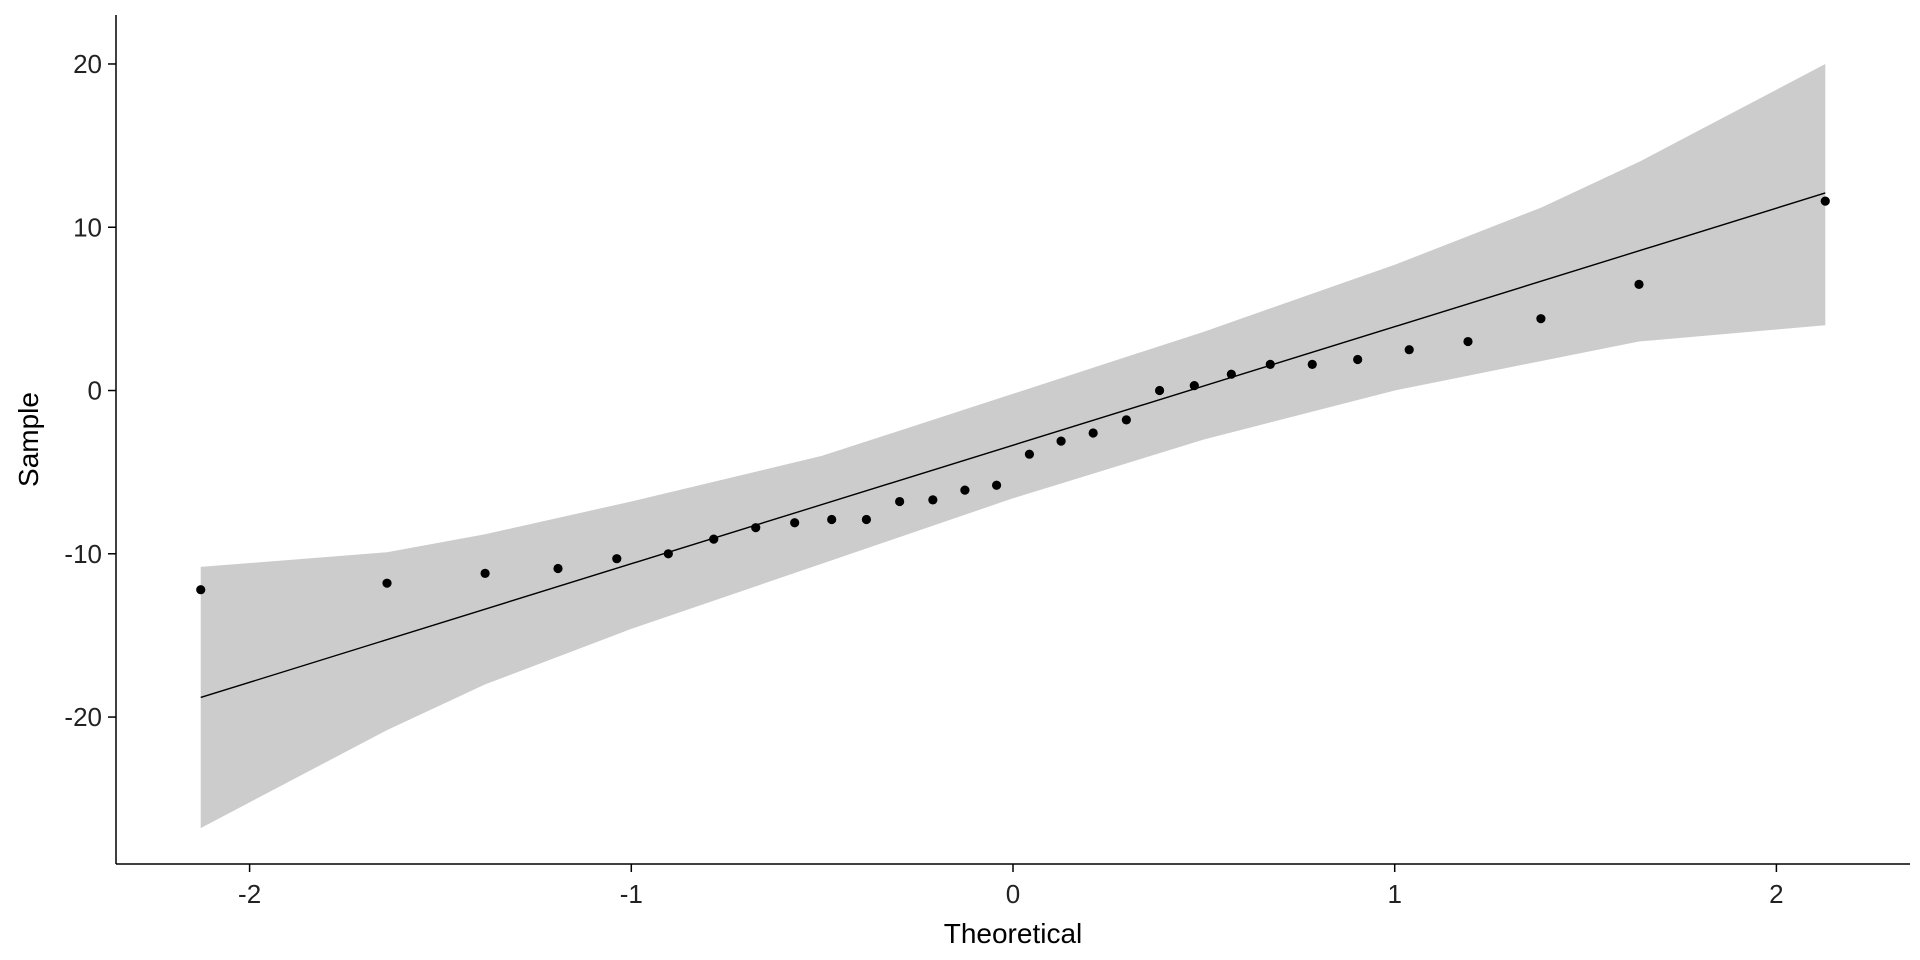 This screenshot has width=1920, height=960. Describe the element at coordinates (28, 439) in the screenshot. I see `y-axis-title: Sample` at that location.